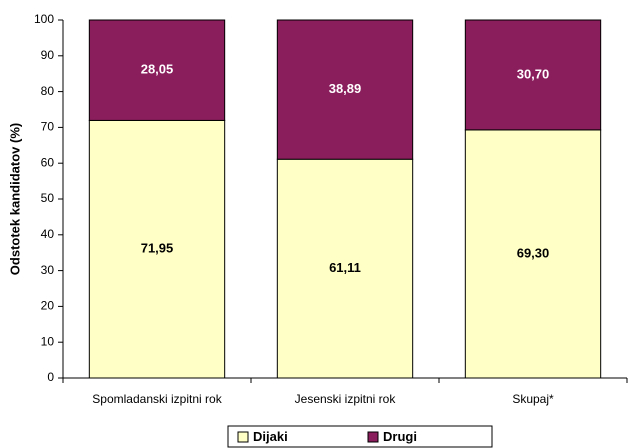  I want to click on y-tick-label: 10, so click(48, 341).